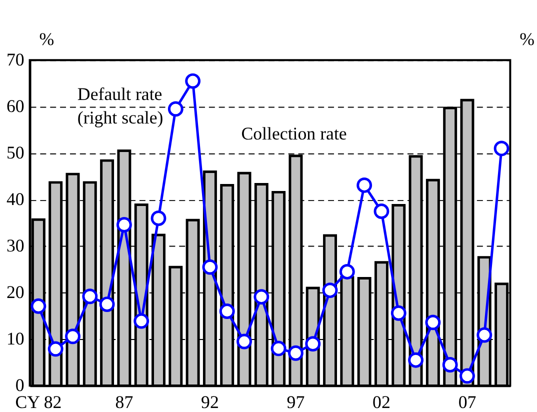  Describe the element at coordinates (15, 152) in the screenshot. I see `y-tick-label: 50` at that location.